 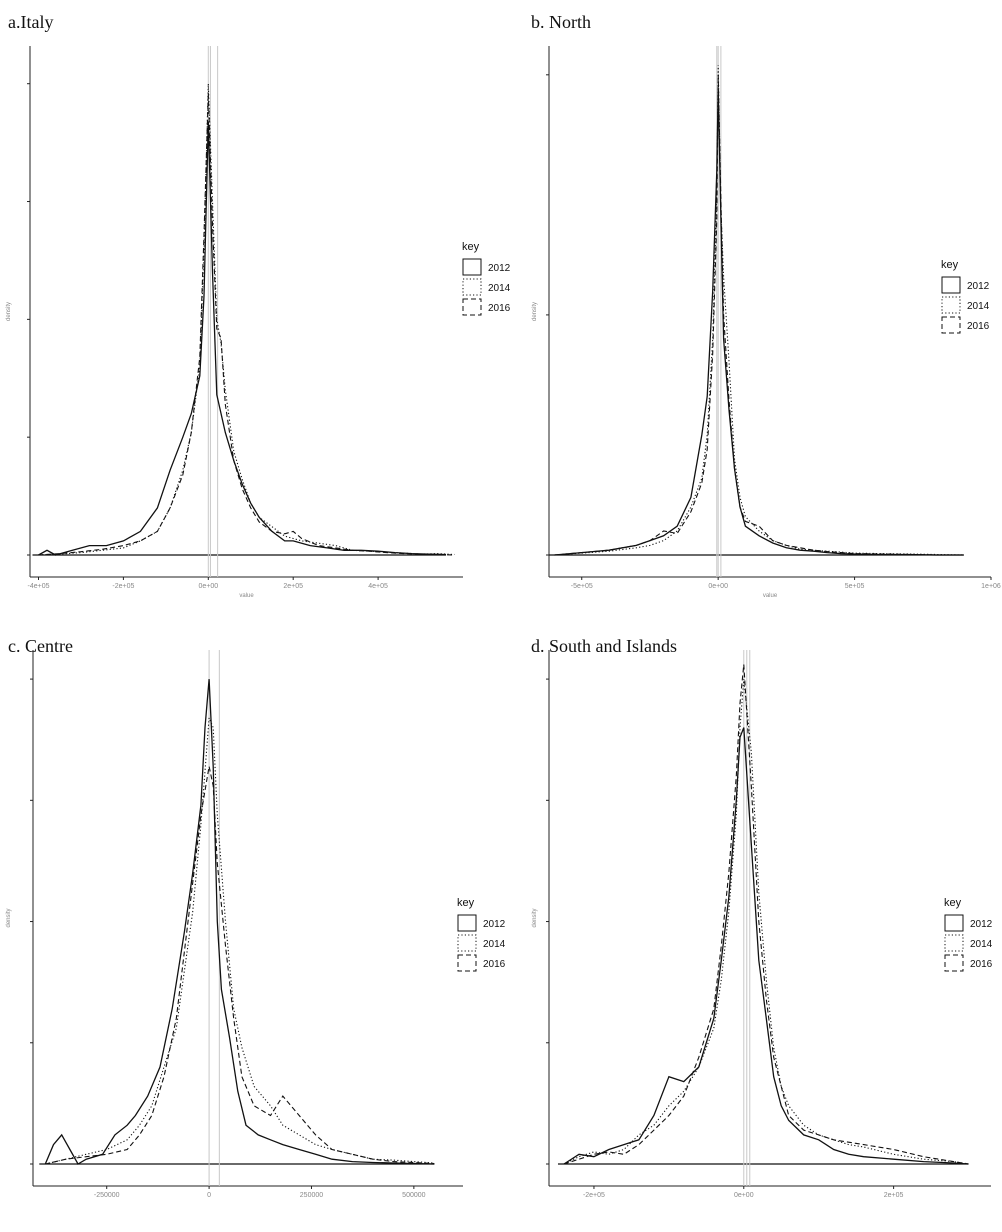 I want to click on x-tick-label: -4e+05, so click(x=38, y=586).